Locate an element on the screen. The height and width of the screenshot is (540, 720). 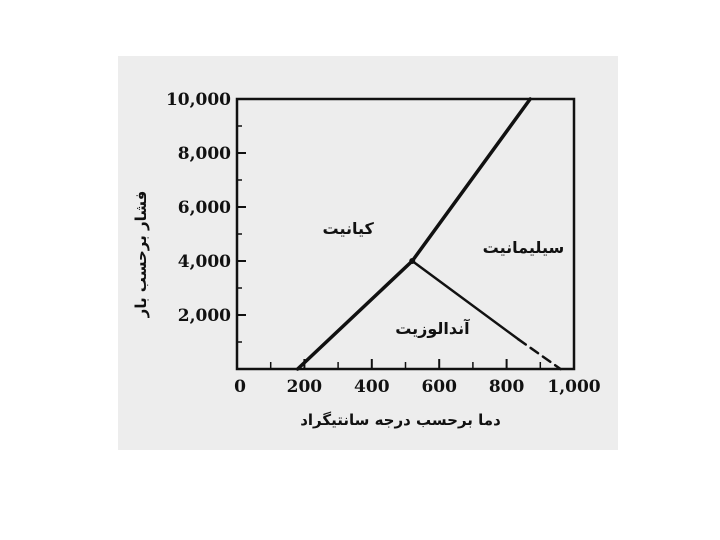
y-tick-label-1: 4,000 is located at coordinates (204, 262).